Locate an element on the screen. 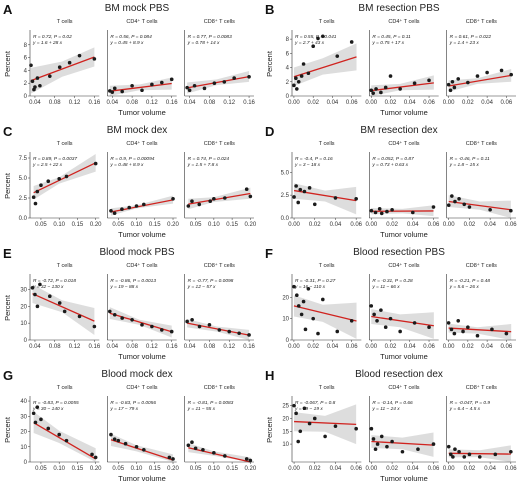  y-tick-label: 40 is located at coordinates (23, 402).